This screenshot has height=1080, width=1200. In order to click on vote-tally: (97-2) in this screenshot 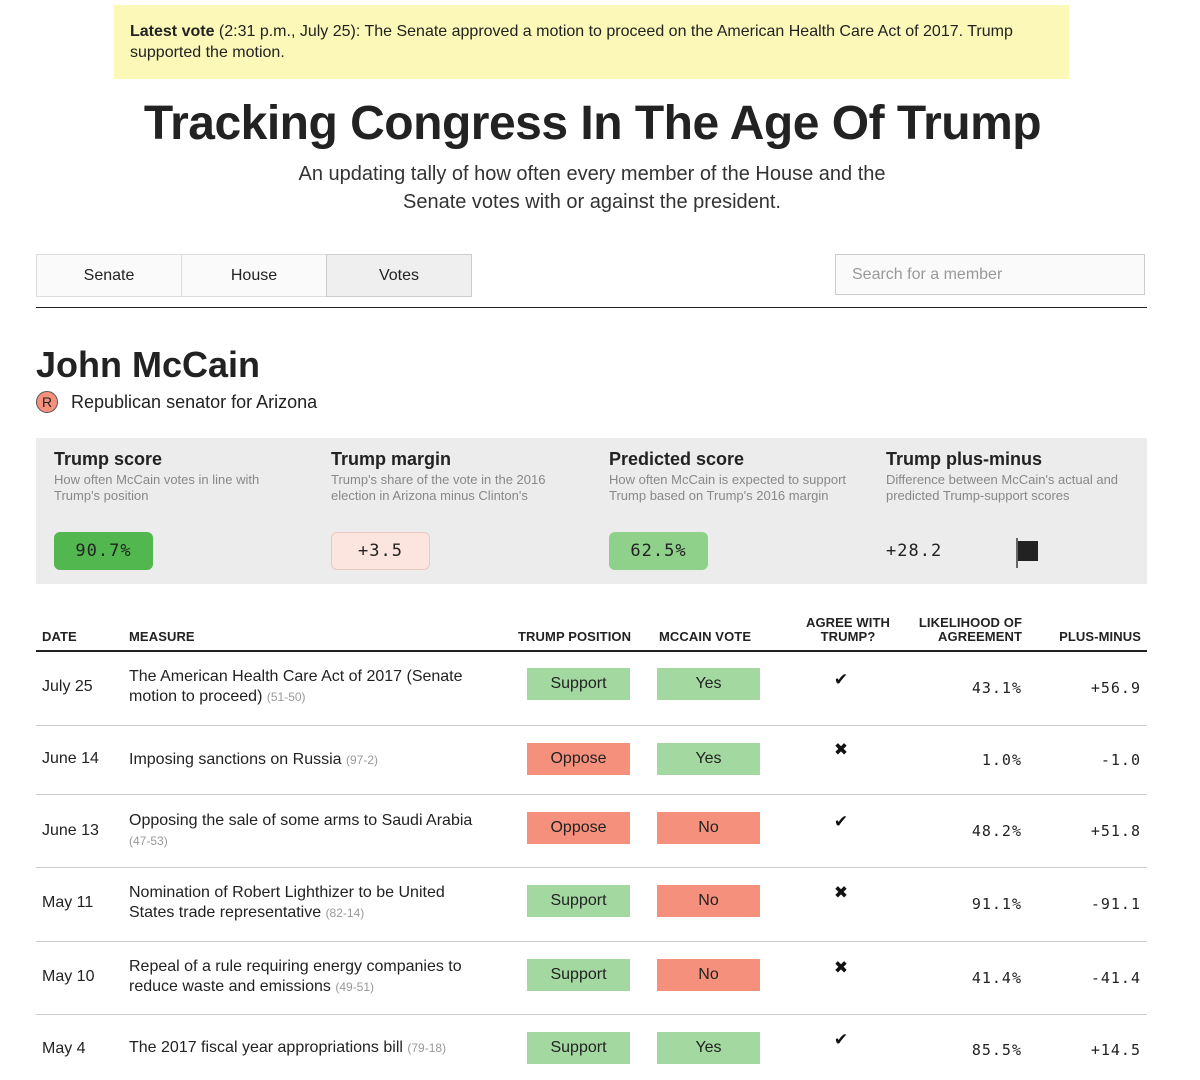, I will do `click(362, 760)`.